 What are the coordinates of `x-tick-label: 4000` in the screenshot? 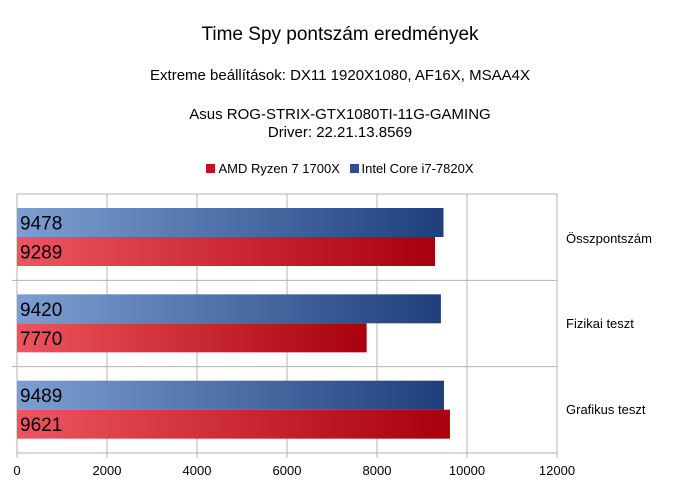 It's located at (197, 470).